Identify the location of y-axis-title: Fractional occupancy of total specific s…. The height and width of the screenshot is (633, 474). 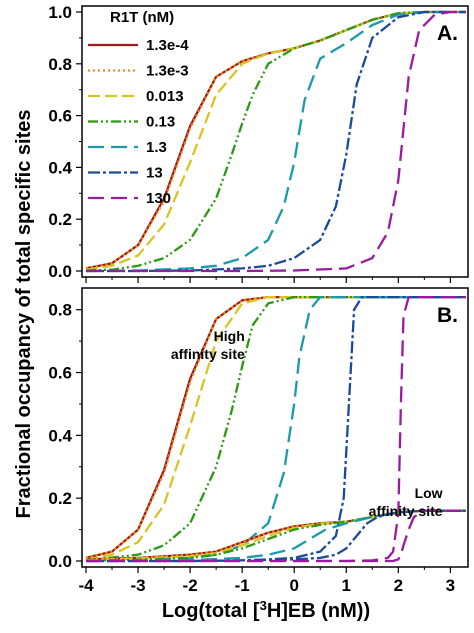
(24, 313).